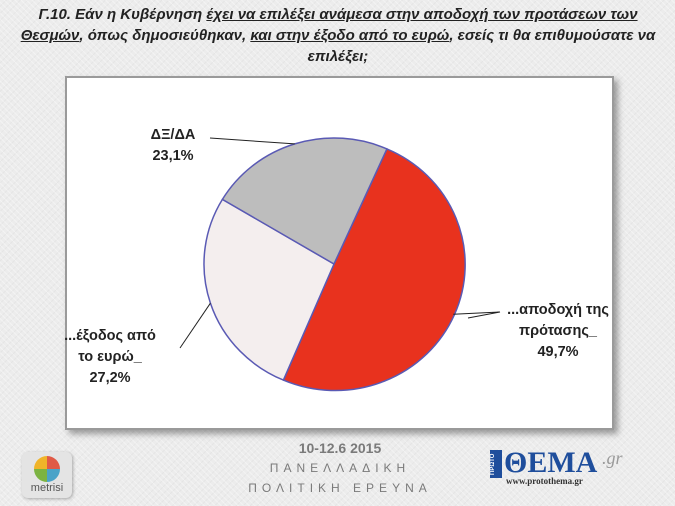  I want to click on title-underlined-part: και στην έξοδο από το ευρώ, so click(350, 35).